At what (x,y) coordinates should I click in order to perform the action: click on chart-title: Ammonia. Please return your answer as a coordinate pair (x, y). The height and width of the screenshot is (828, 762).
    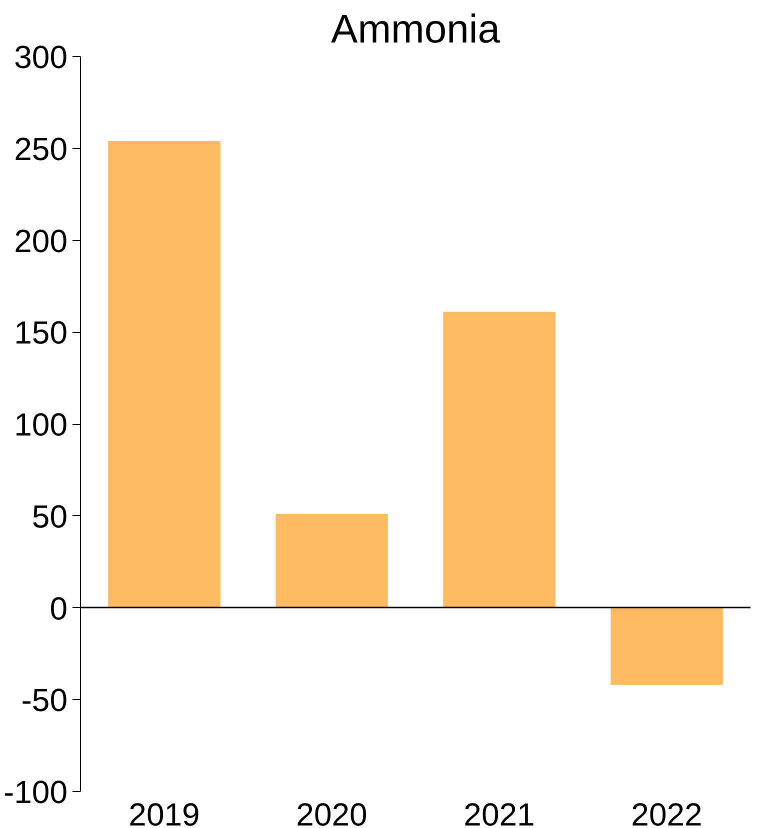
    Looking at the image, I should click on (416, 30).